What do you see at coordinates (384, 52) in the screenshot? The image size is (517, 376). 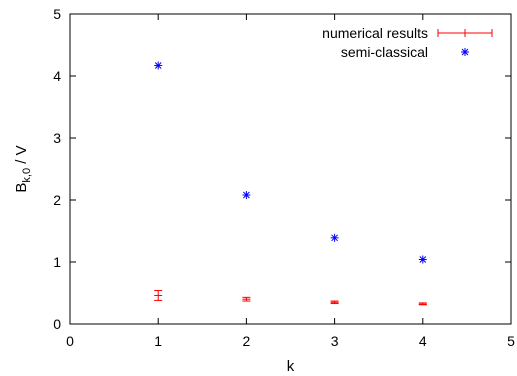 I see `legend-label-semi-classical: semi-classical` at bounding box center [384, 52].